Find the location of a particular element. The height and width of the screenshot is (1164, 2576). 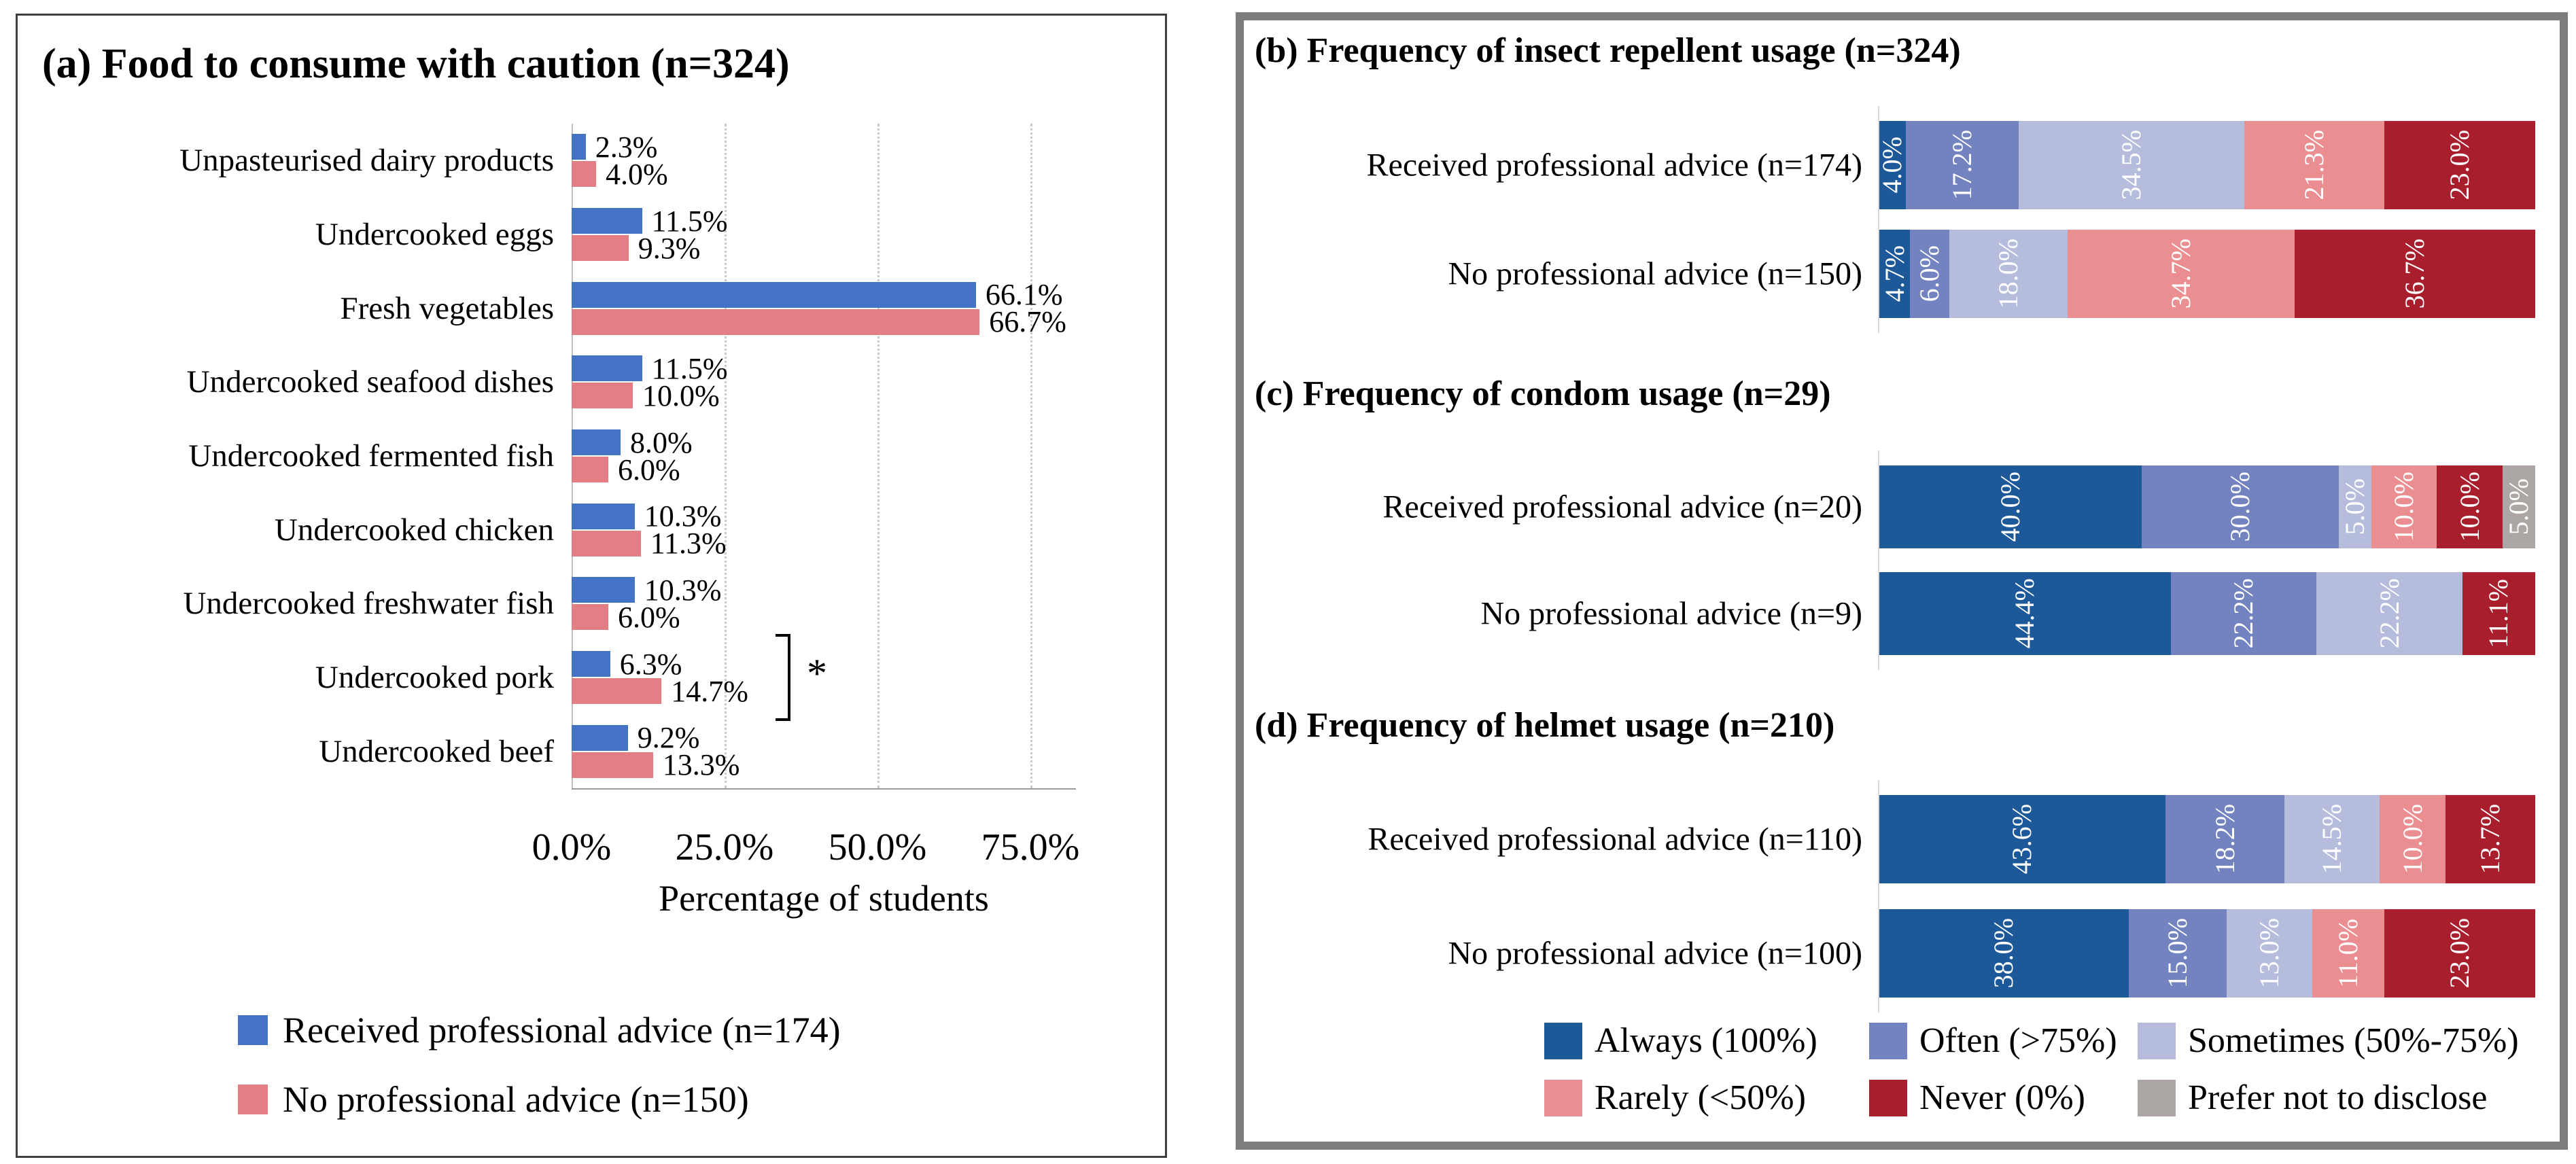

stacked-segment-never: 13.7% is located at coordinates (2490, 839).